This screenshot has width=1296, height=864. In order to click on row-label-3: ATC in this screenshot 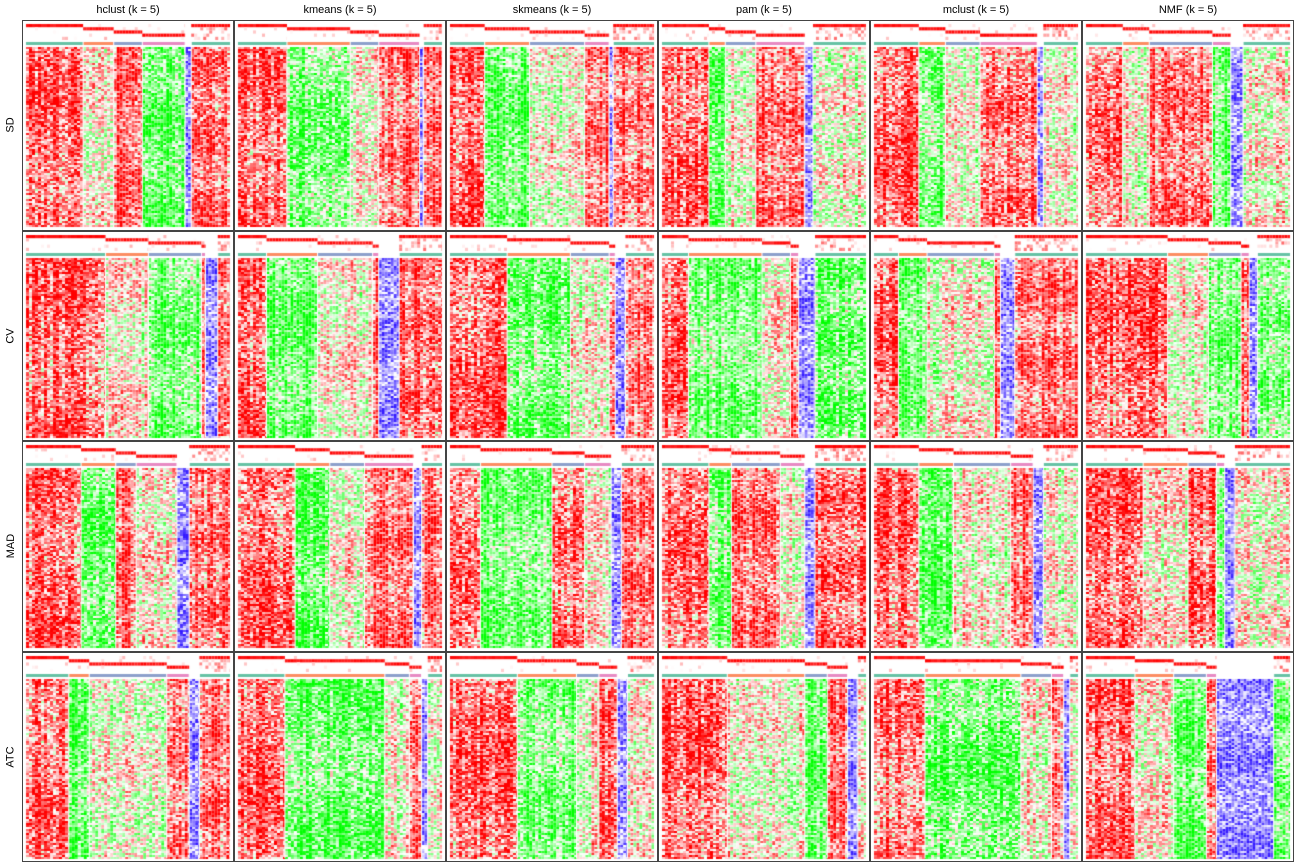, I will do `click(11, 757)`.